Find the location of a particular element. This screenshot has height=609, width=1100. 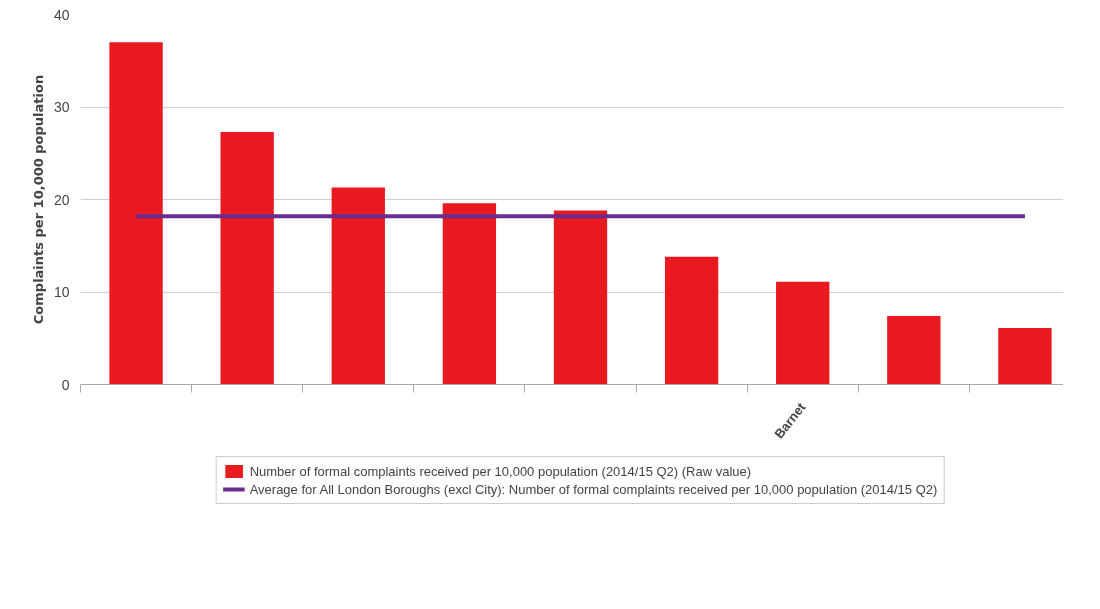

y-tick-label: 10 is located at coordinates (61, 292).